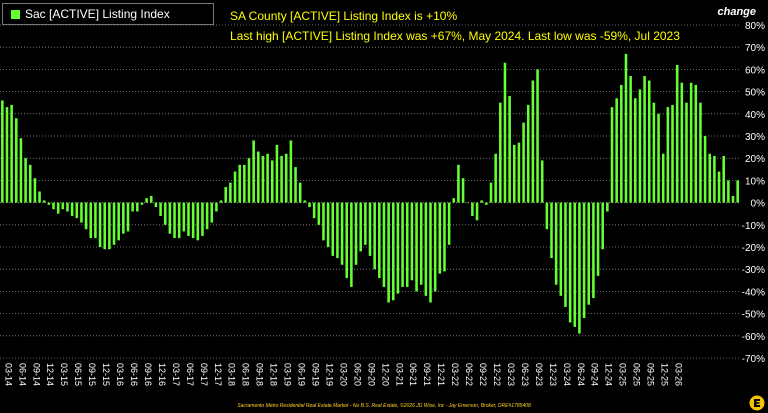 This screenshot has width=768, height=413. What do you see at coordinates (50, 374) in the screenshot?
I see `x-tick-label: 12-14` at bounding box center [50, 374].